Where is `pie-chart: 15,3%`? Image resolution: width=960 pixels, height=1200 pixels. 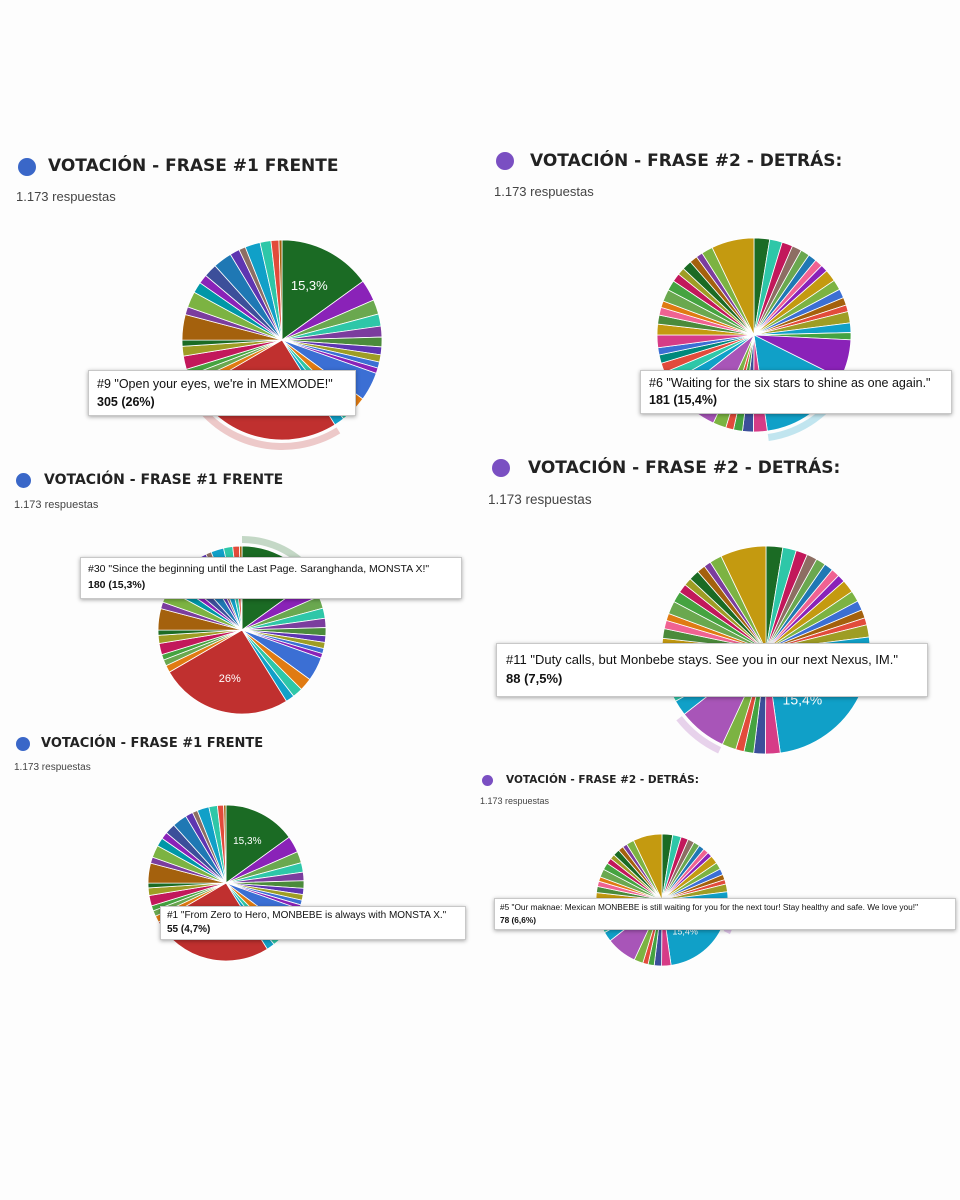 pie-chart: 15,3% is located at coordinates (240, 858).